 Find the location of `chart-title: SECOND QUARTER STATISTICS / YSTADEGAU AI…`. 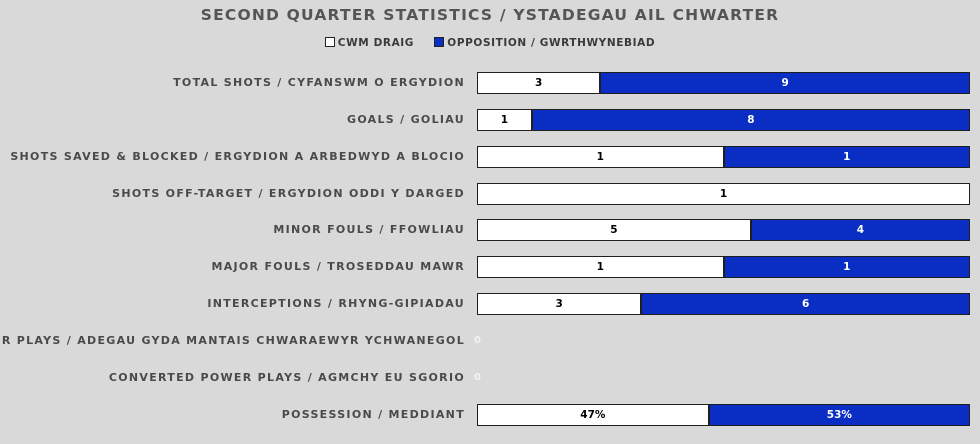

chart-title: SECOND QUARTER STATISTICS / YSTADEGAU AI… is located at coordinates (490, 15).